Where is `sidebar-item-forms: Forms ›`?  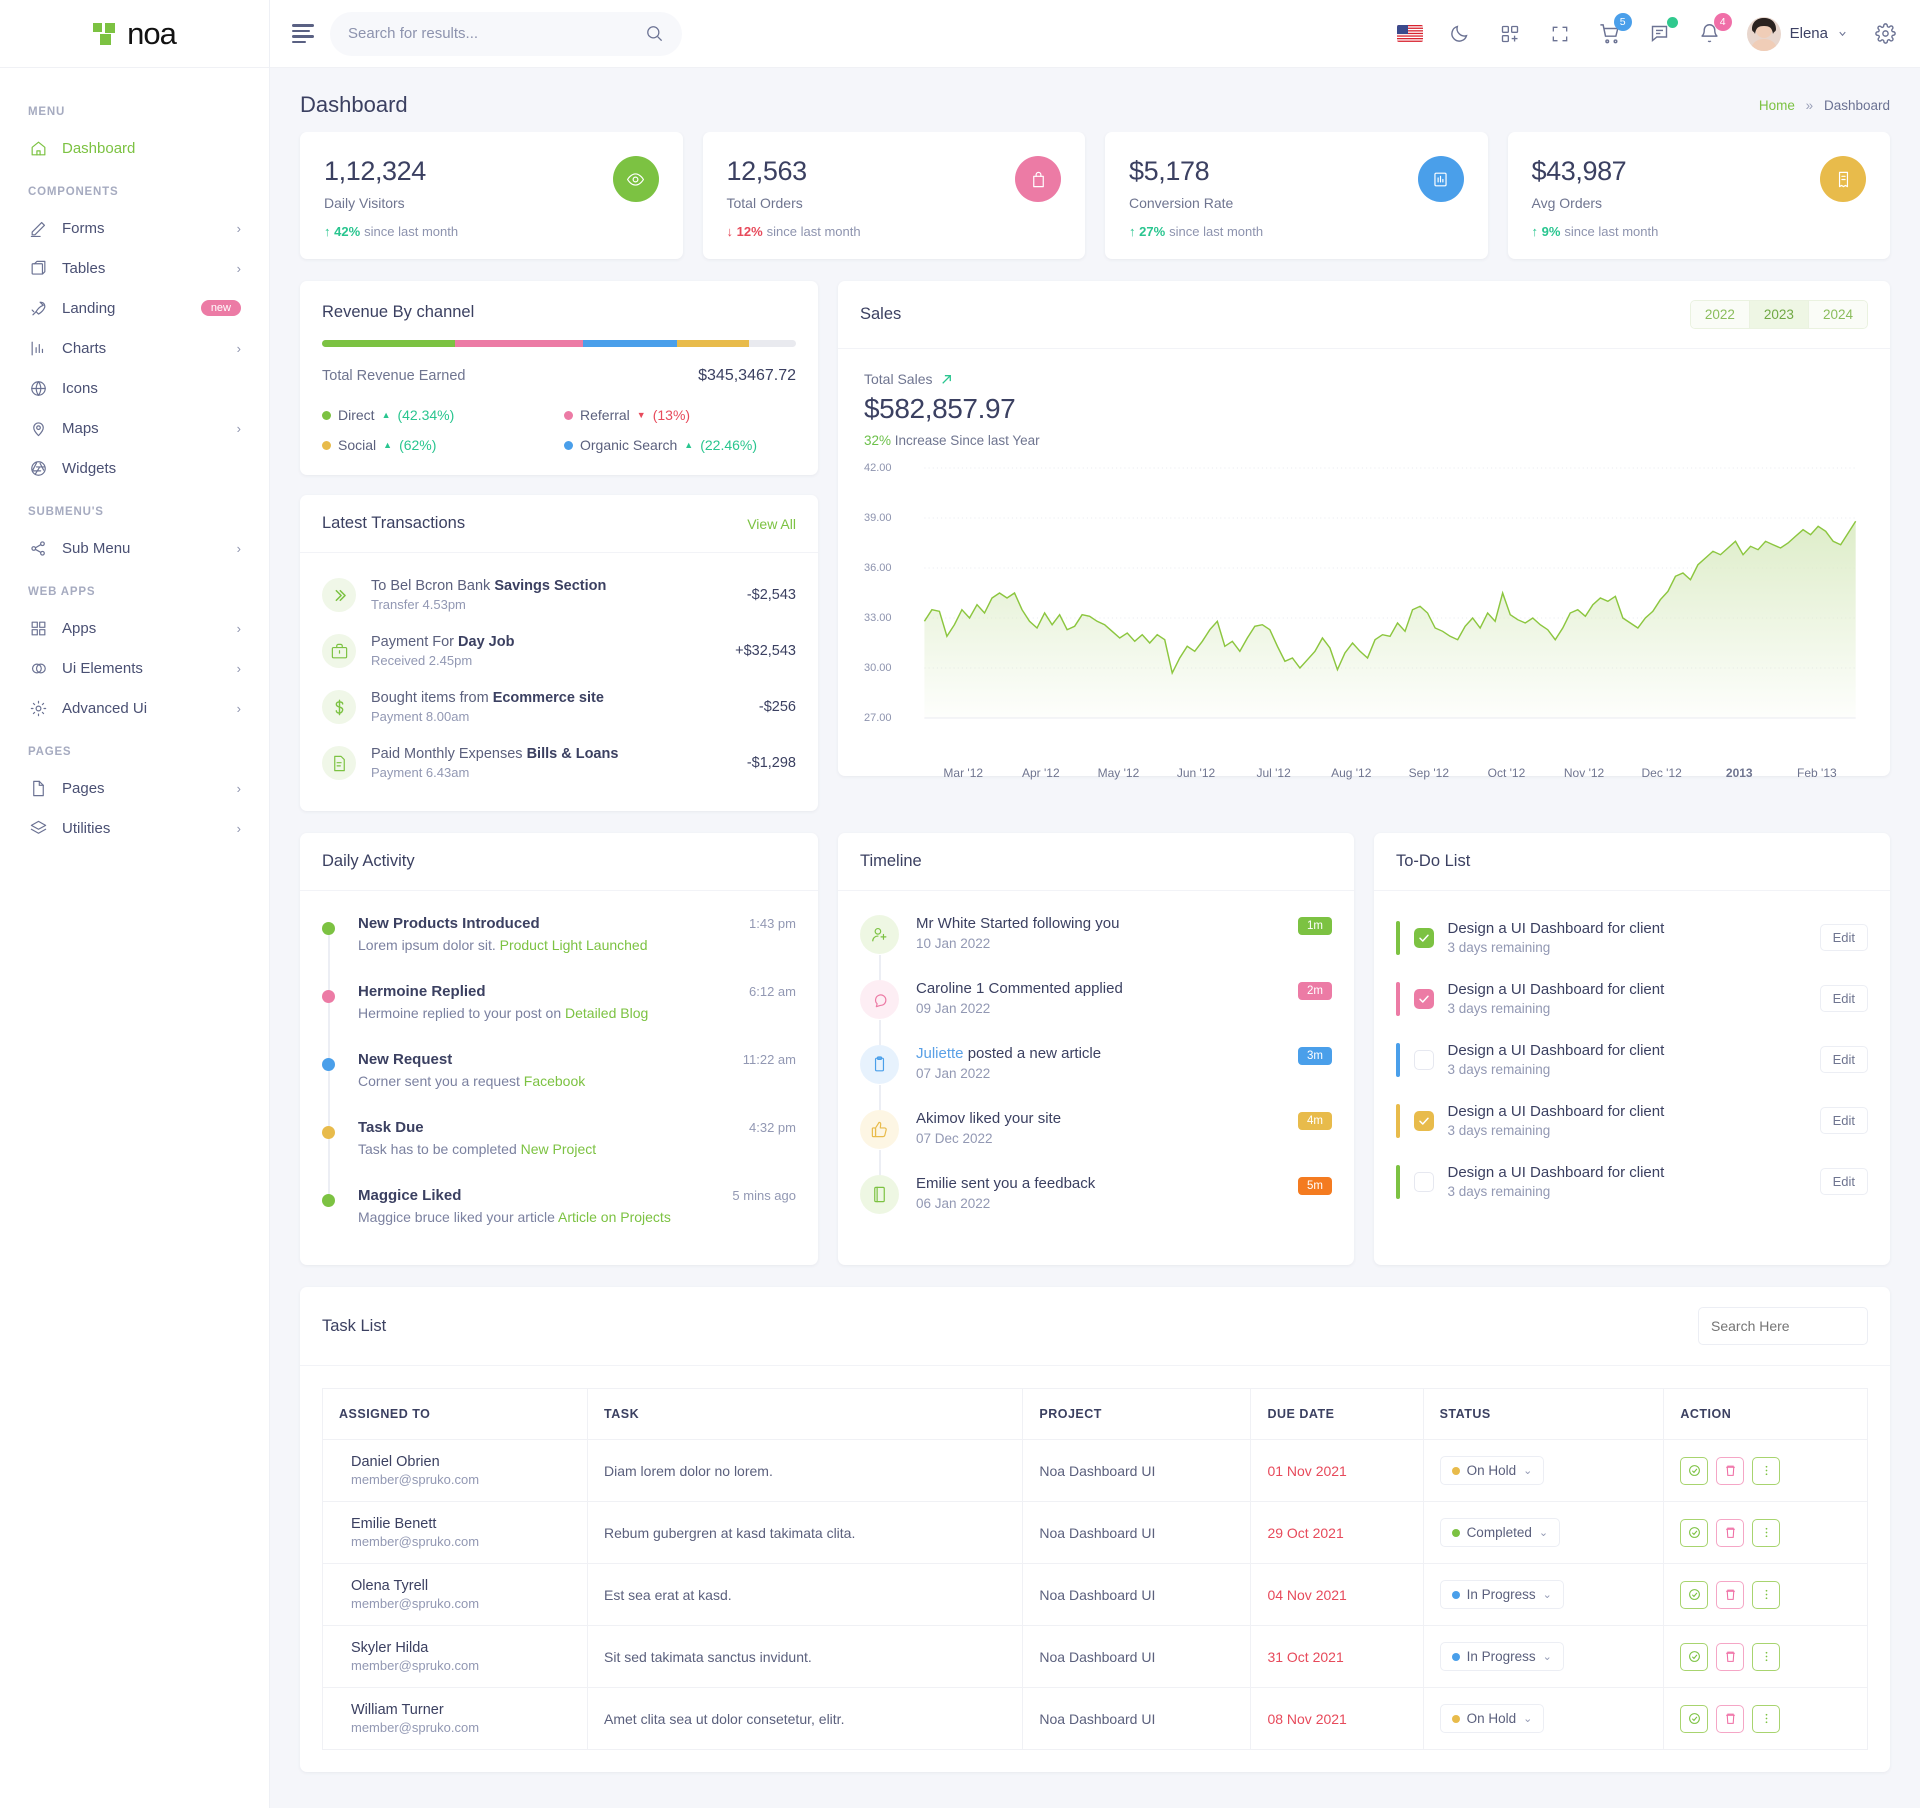
sidebar-item-forms: Forms › is located at coordinates (134, 228).